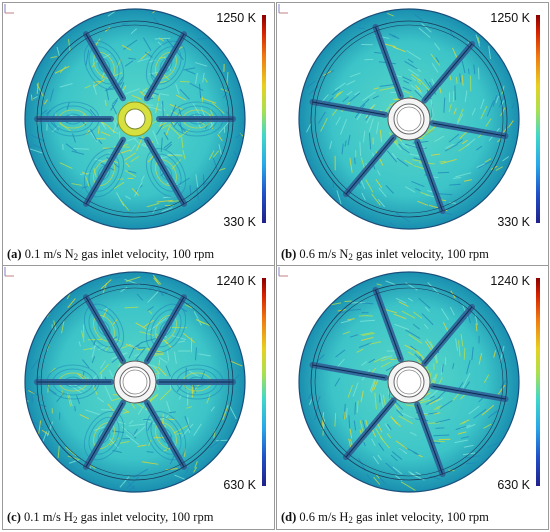 The image size is (550, 532). Describe the element at coordinates (49, 254) in the screenshot. I see `caption-text-a: 0.1 m/s N` at that location.